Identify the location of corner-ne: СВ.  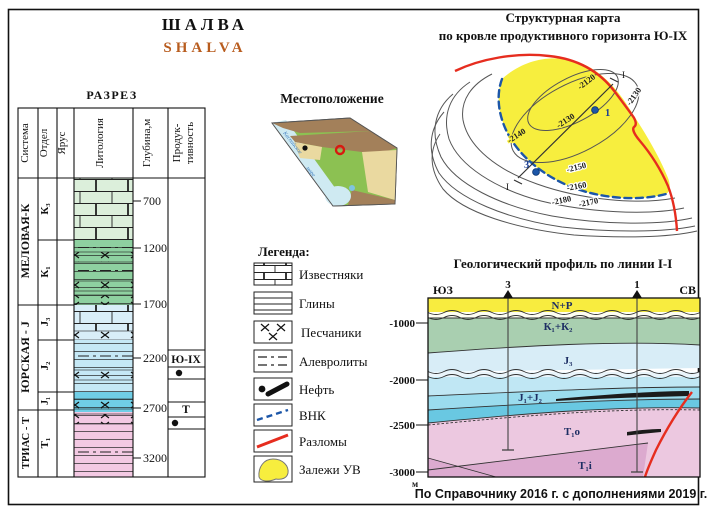
(687, 290).